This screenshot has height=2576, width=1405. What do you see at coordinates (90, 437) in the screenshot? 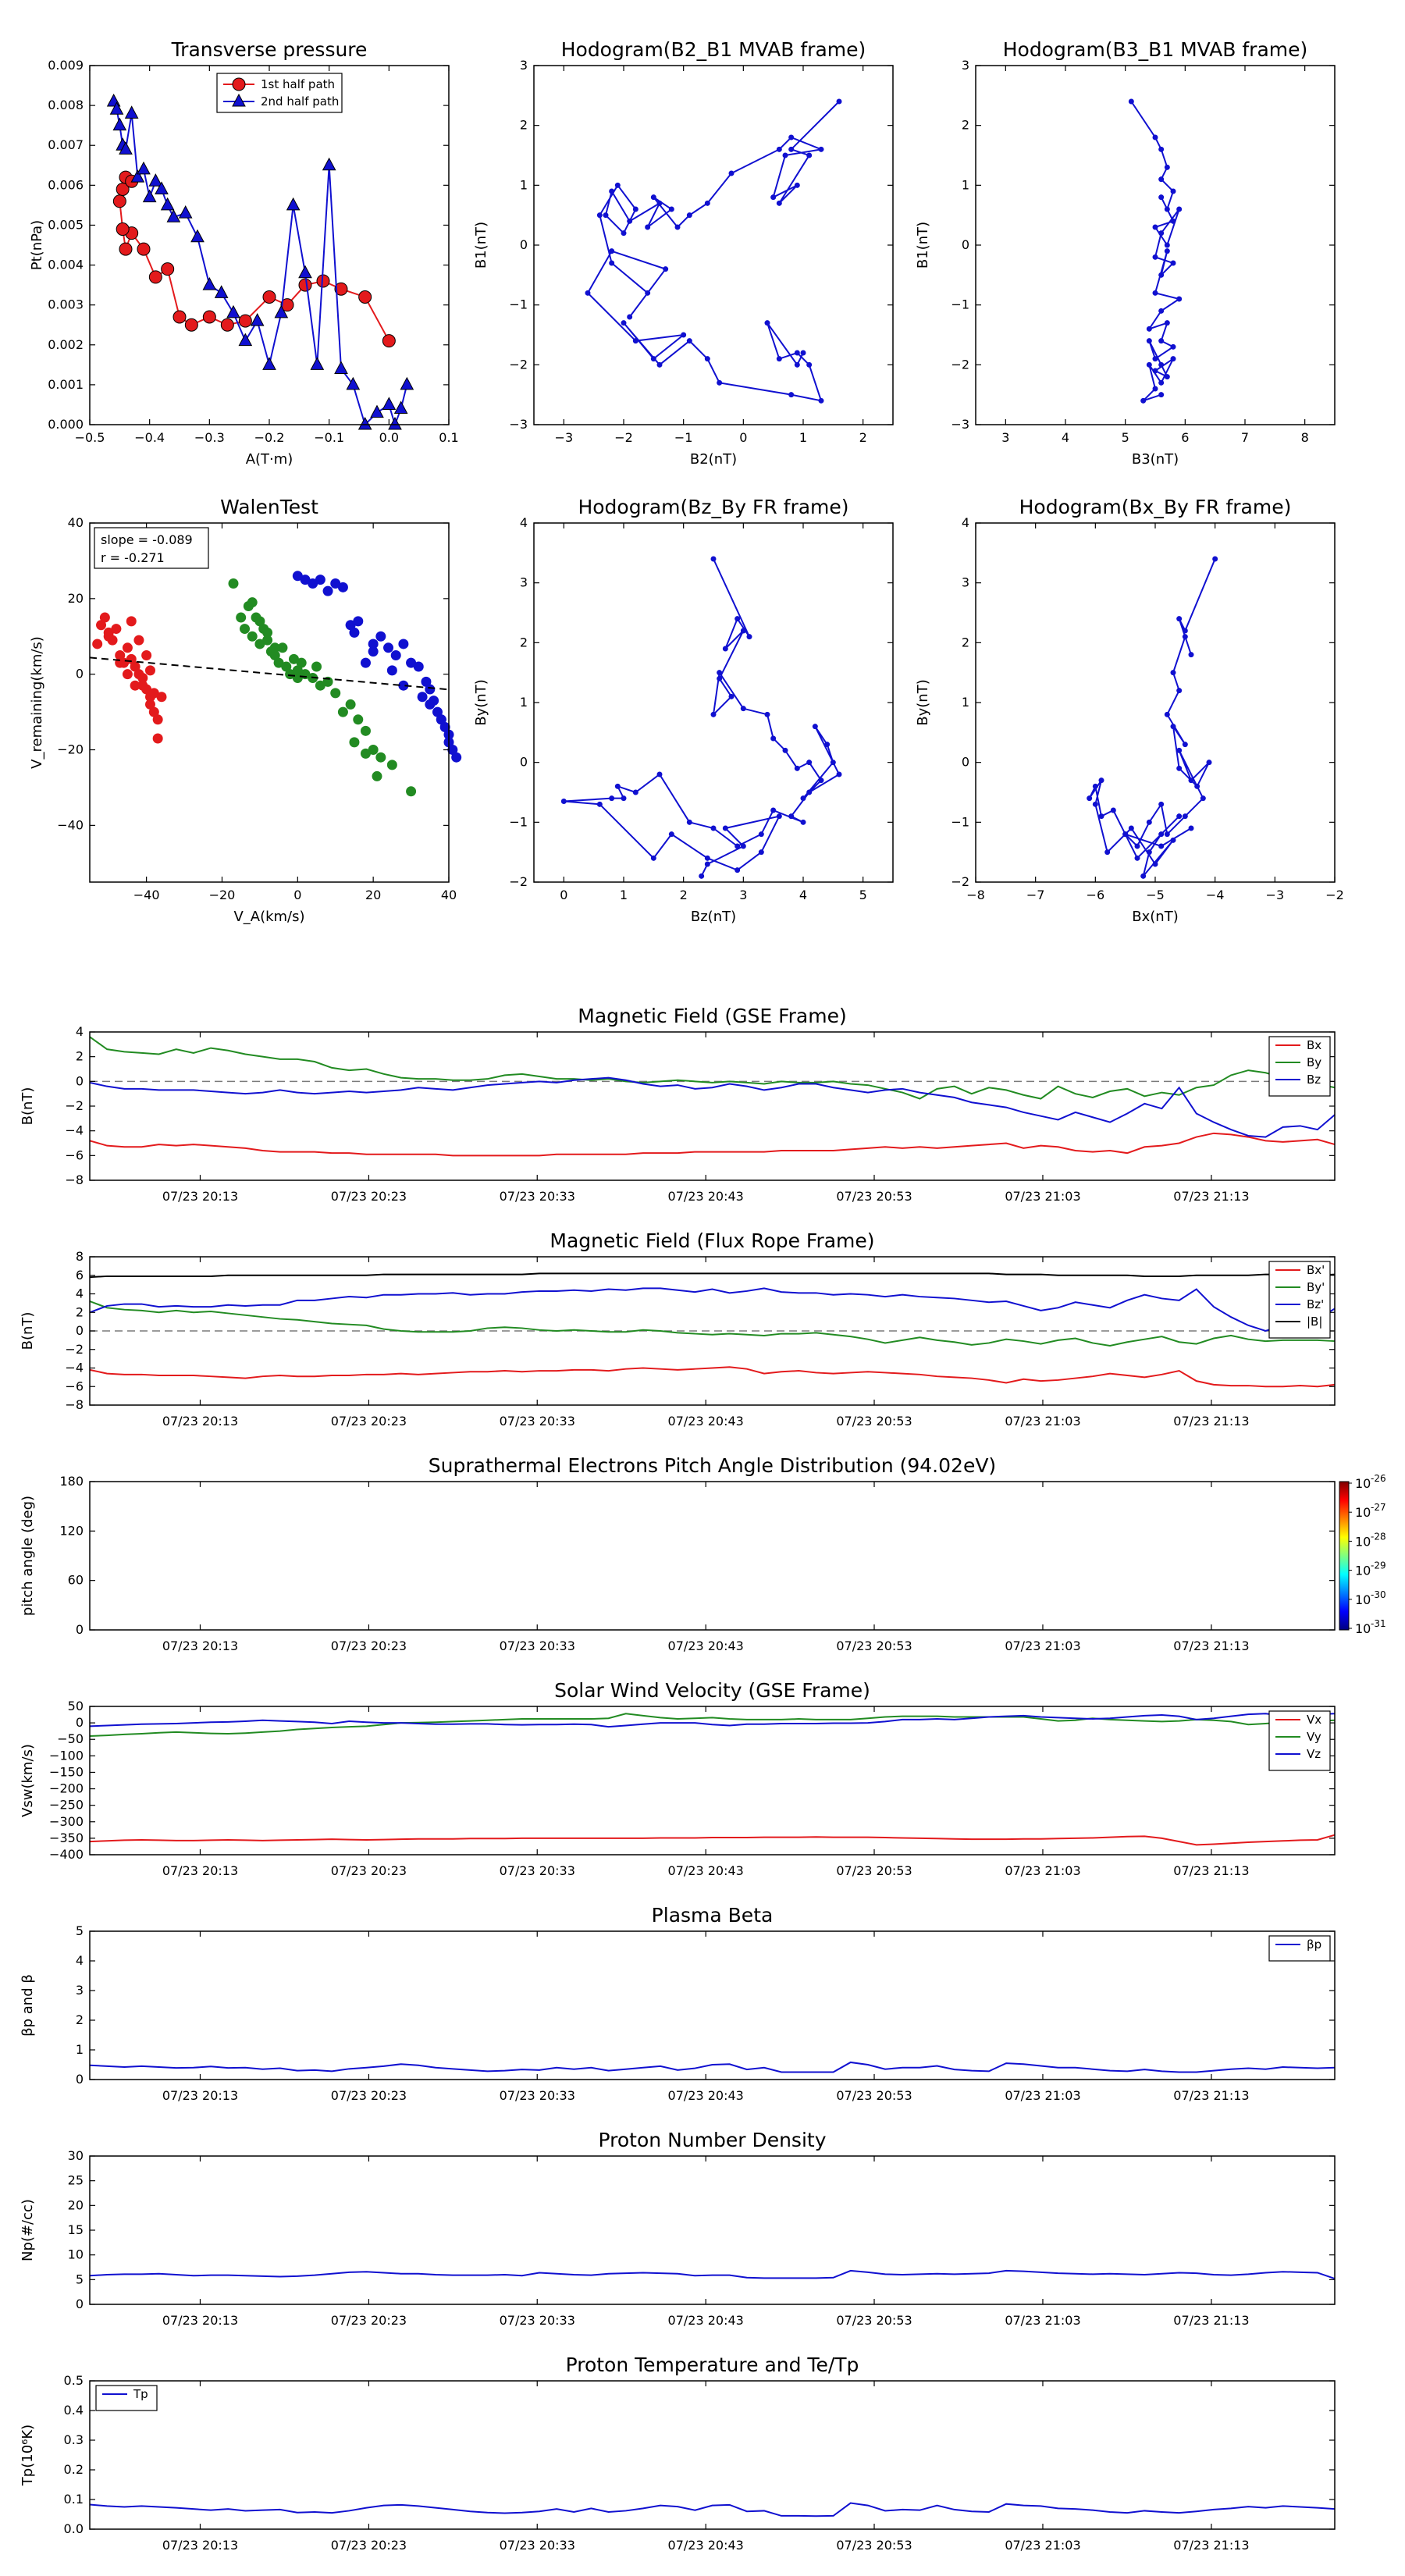
I see `x-tick-label: −0.5` at bounding box center [90, 437].